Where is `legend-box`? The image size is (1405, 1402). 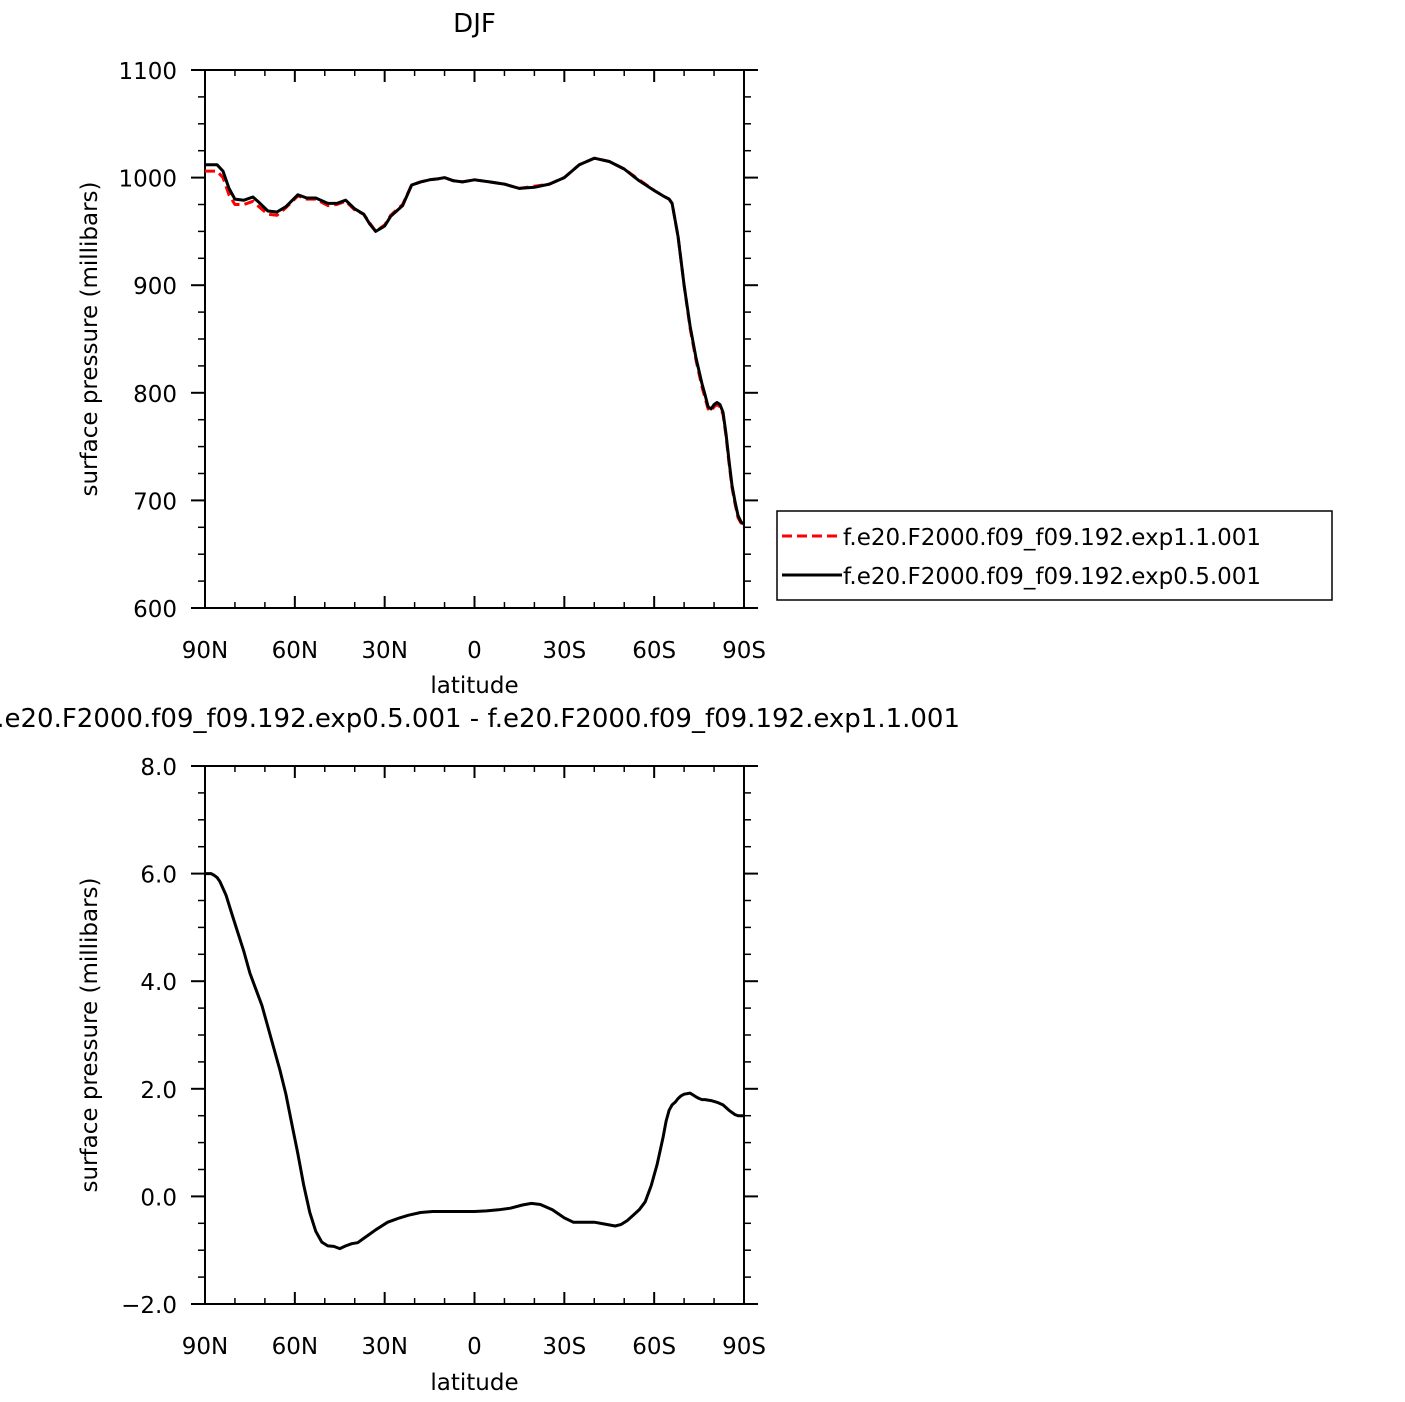
legend-box is located at coordinates (1054, 555).